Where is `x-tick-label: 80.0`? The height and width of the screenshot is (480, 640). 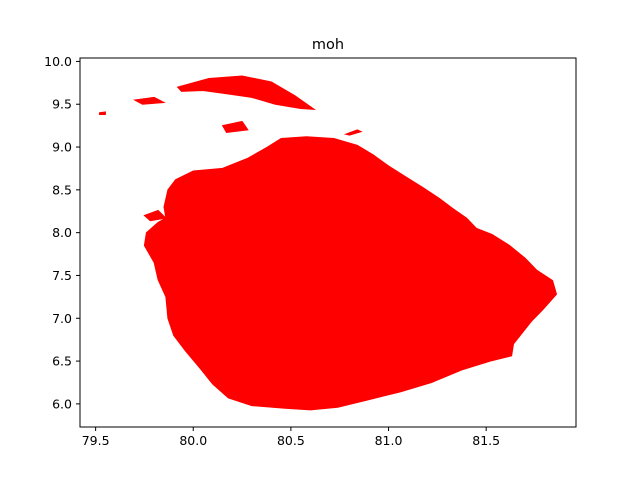
x-tick-label: 80.0 is located at coordinates (193, 440).